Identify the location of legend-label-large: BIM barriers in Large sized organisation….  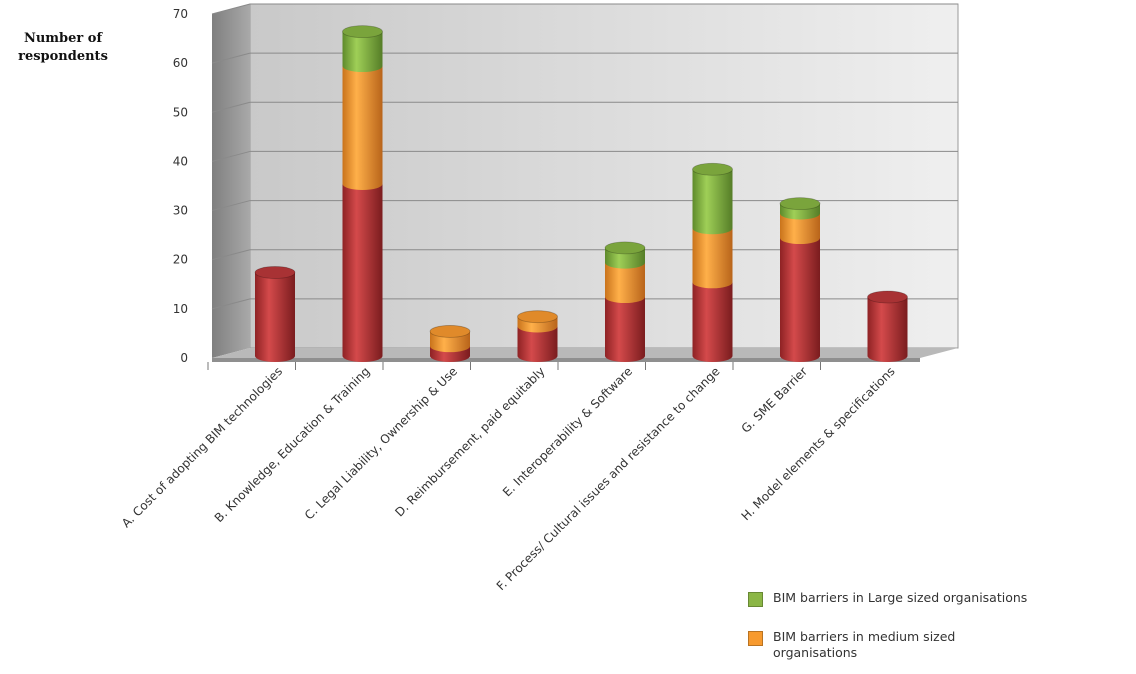
(900, 597).